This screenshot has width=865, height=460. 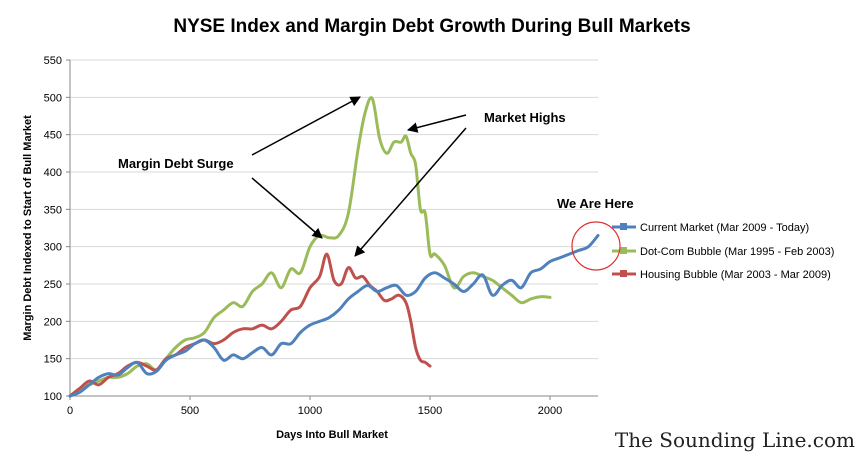 I want to click on arrow-market-highs-housing, so click(x=410, y=192).